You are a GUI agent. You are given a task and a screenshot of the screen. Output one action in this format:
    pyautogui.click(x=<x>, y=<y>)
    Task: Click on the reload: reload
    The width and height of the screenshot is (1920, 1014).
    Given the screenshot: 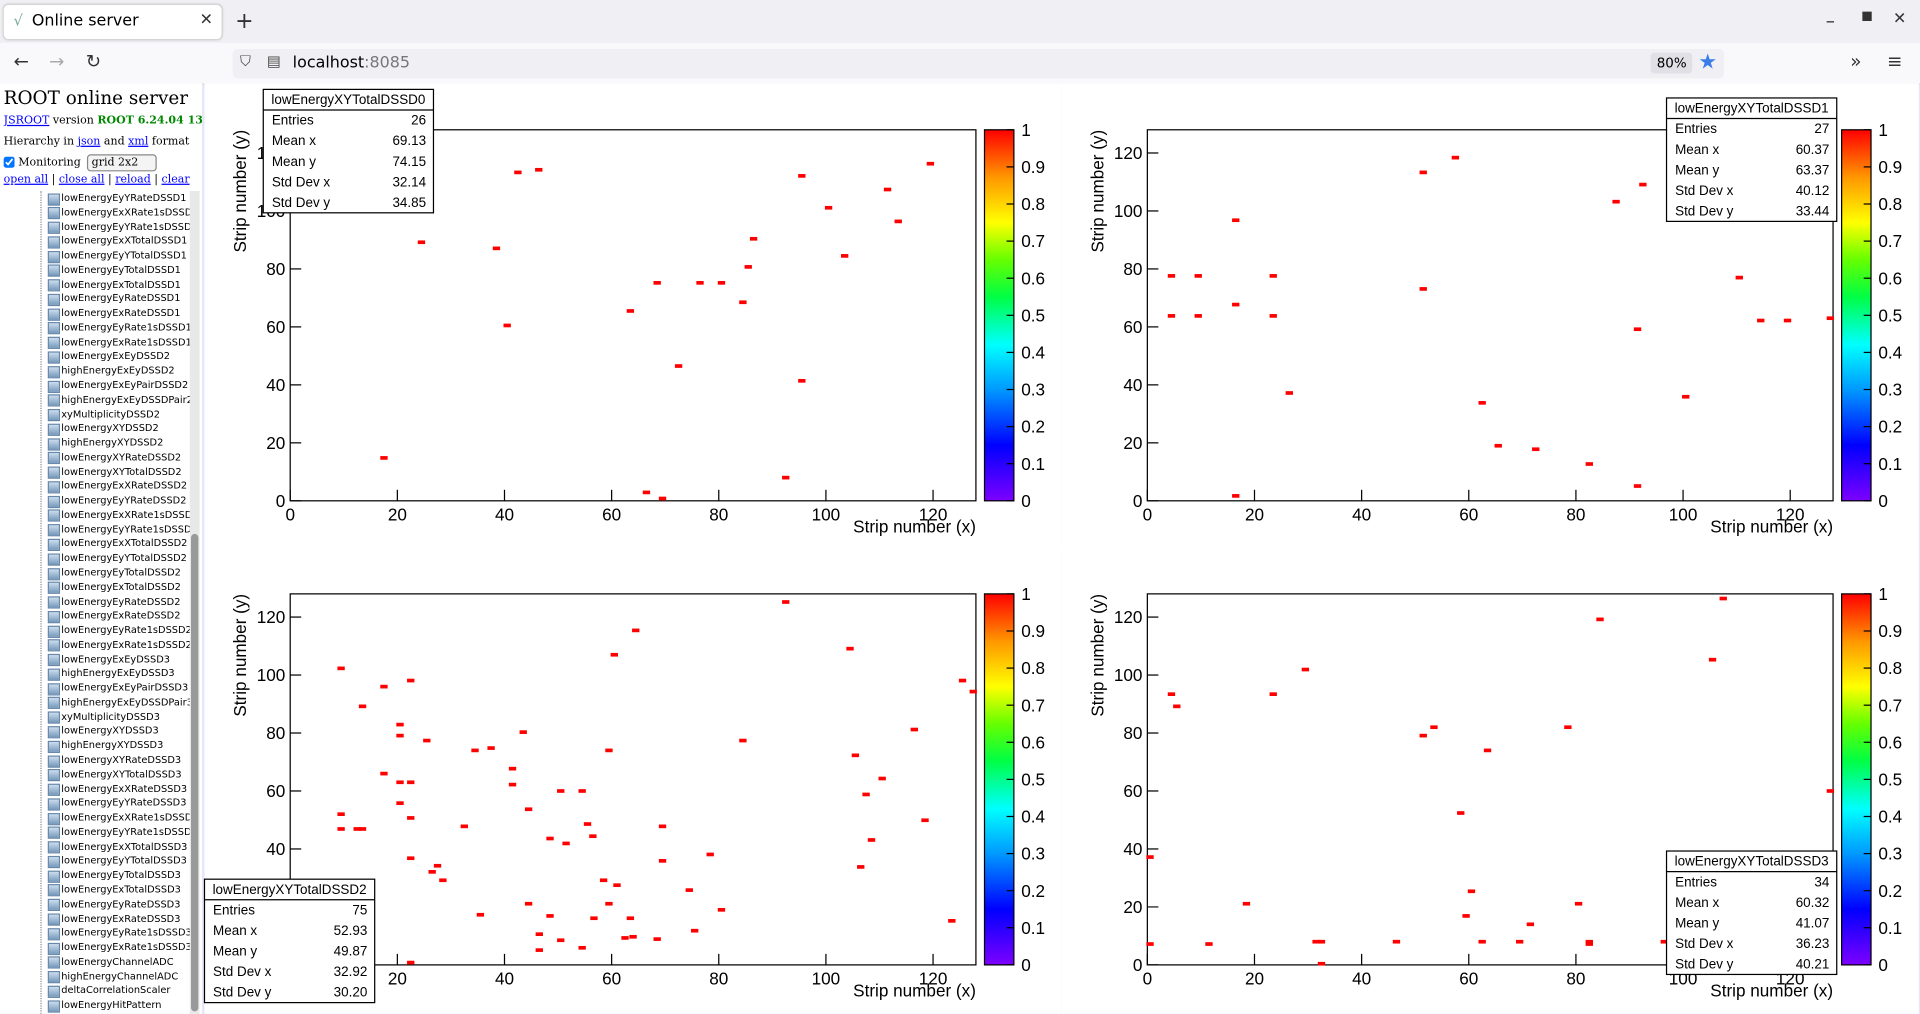 What is the action you would take?
    pyautogui.click(x=133, y=180)
    